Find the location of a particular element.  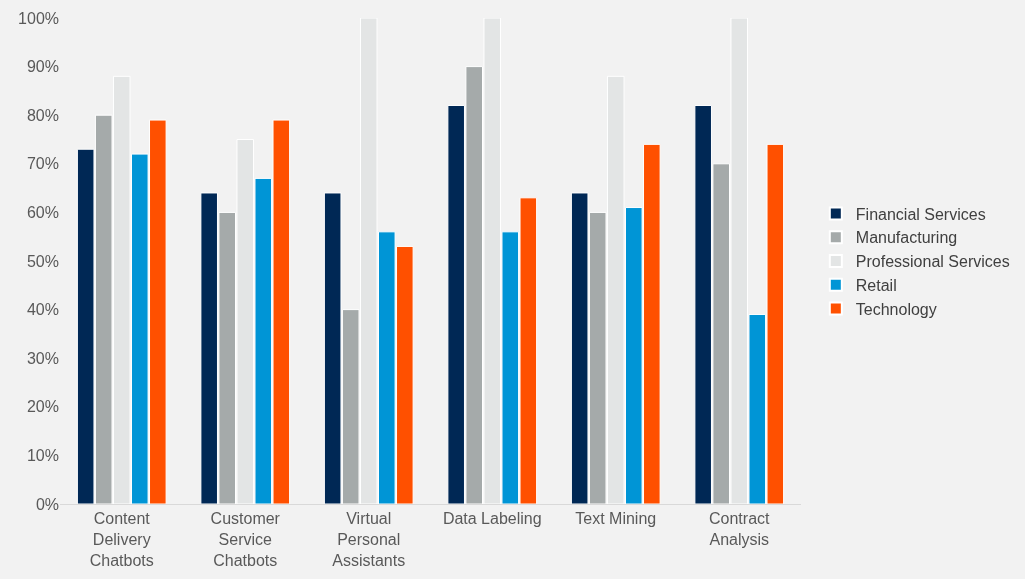

y-tick-label: 40% is located at coordinates (42, 310).